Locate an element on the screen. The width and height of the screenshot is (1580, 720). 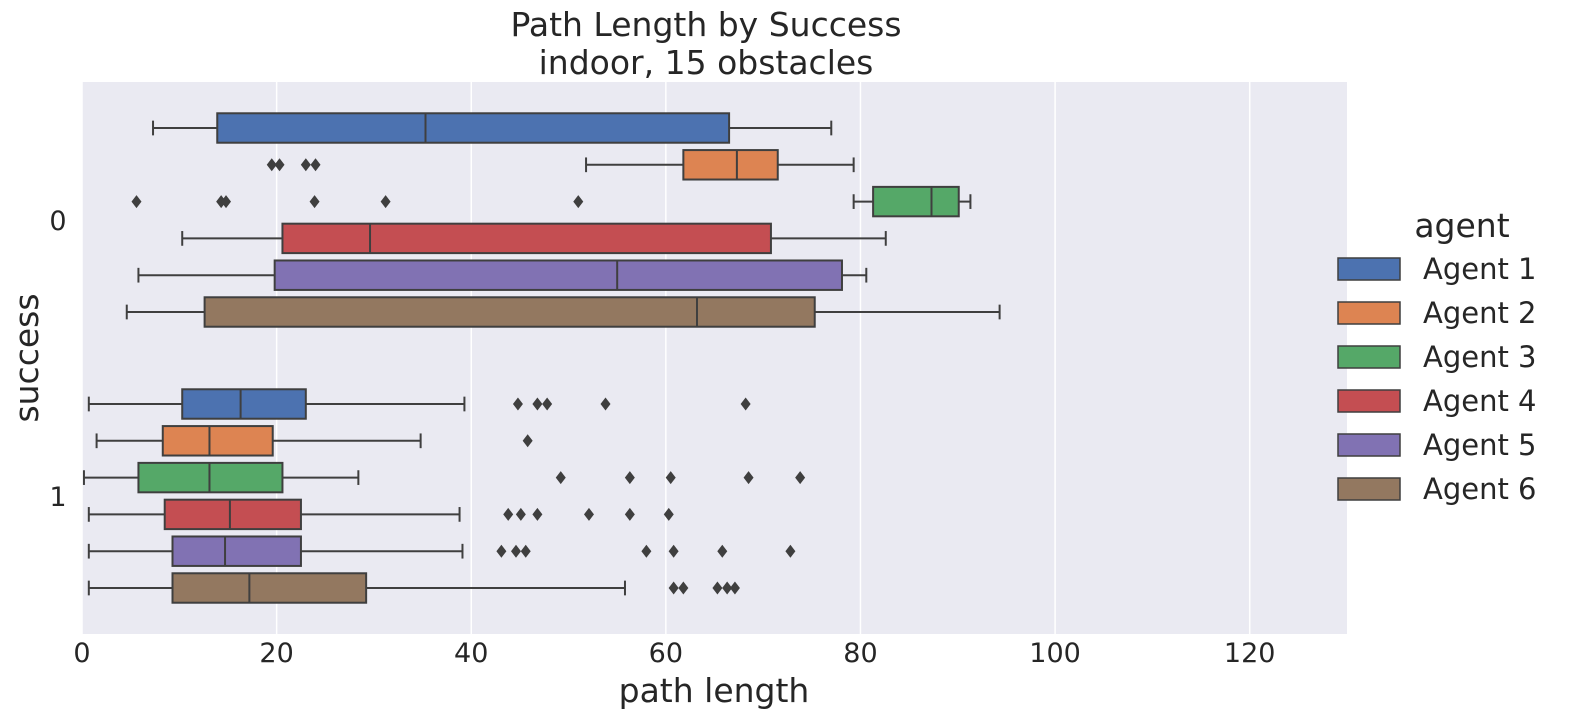
legend-item-agent-3: Agent 3 is located at coordinates (1437, 357).